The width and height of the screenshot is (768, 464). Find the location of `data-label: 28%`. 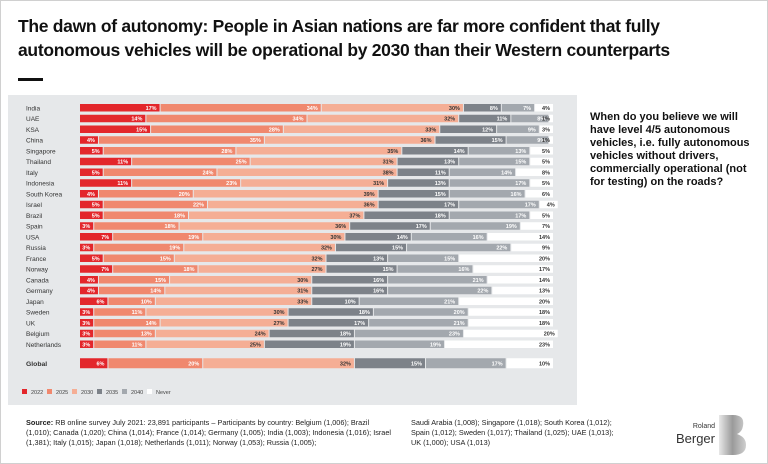

data-label: 28% is located at coordinates (274, 130).